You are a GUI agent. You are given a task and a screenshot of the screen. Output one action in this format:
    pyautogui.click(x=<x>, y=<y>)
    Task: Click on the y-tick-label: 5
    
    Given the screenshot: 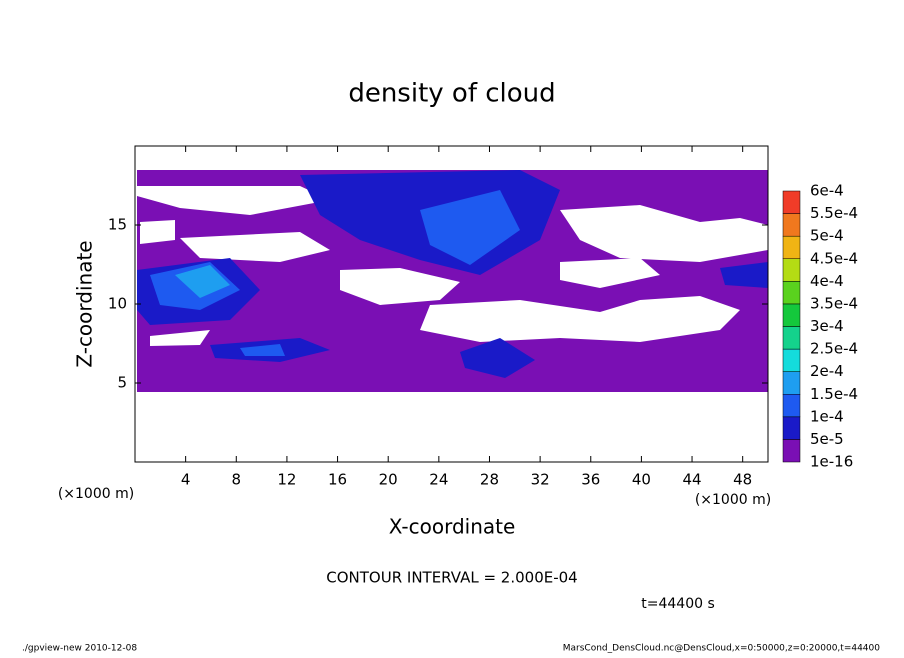 What is the action you would take?
    pyautogui.click(x=122, y=383)
    